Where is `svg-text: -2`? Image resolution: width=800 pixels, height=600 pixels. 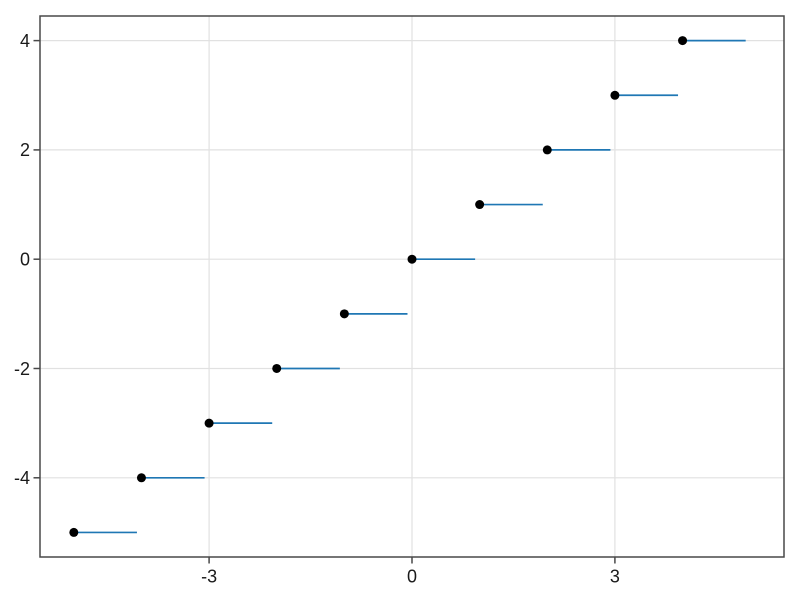
svg-text: -2 is located at coordinates (22, 369).